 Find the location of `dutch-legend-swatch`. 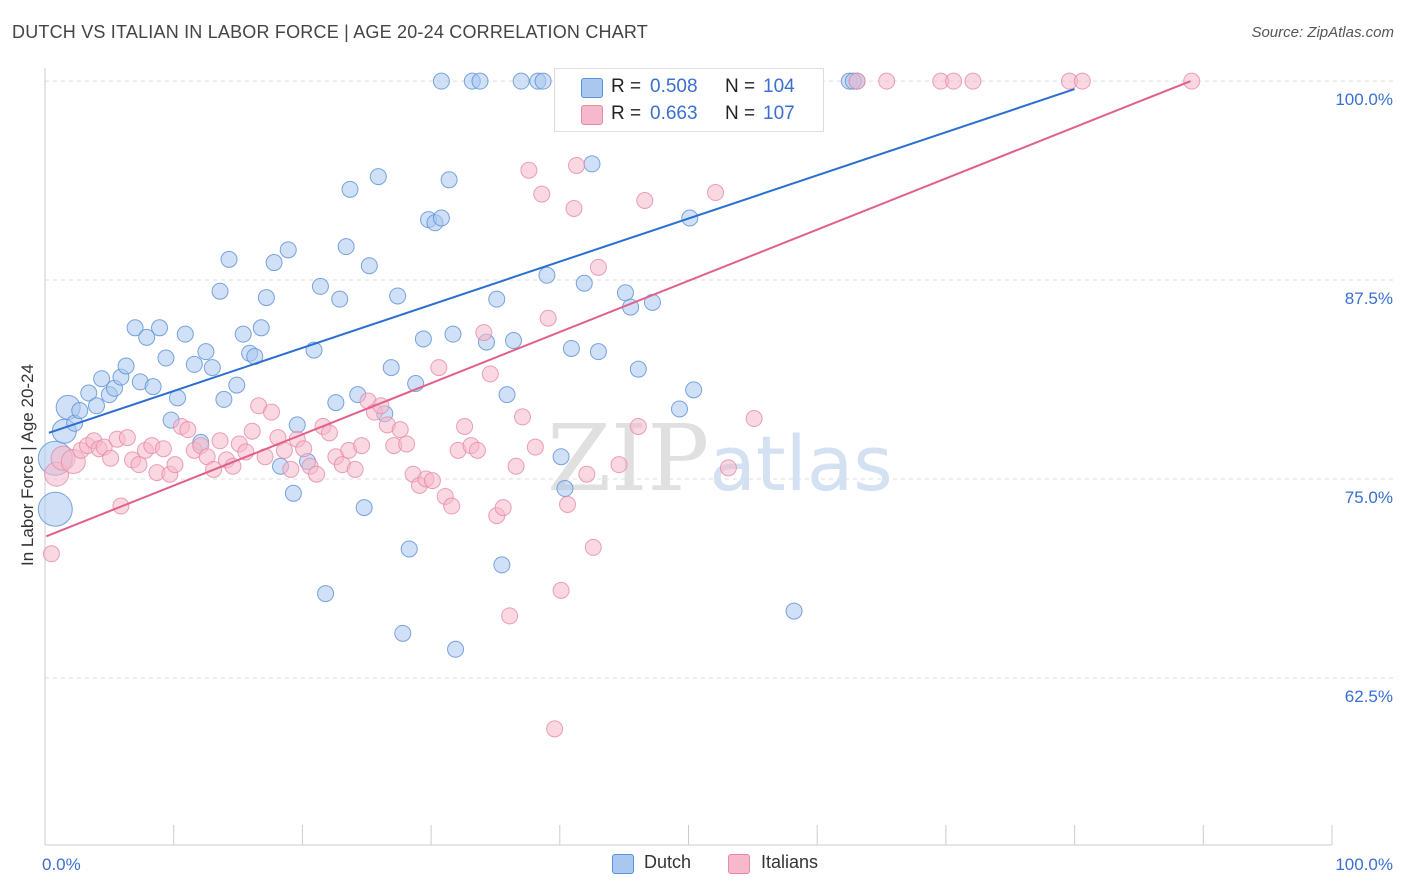

dutch-legend-swatch is located at coordinates (623, 864).